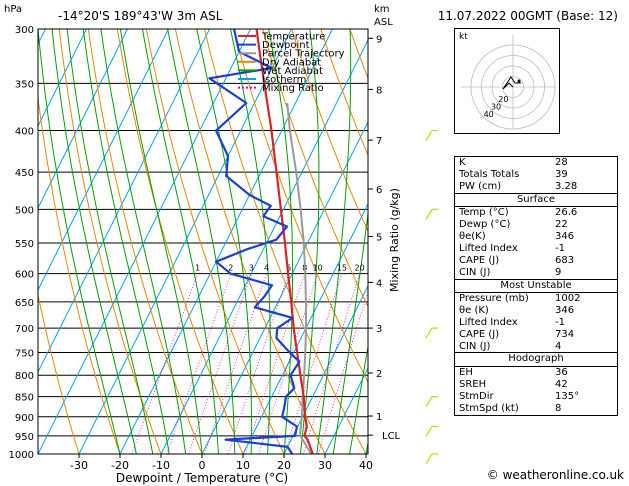 The width and height of the screenshot is (629, 486). I want to click on hodograph-value: 42, so click(561, 384).